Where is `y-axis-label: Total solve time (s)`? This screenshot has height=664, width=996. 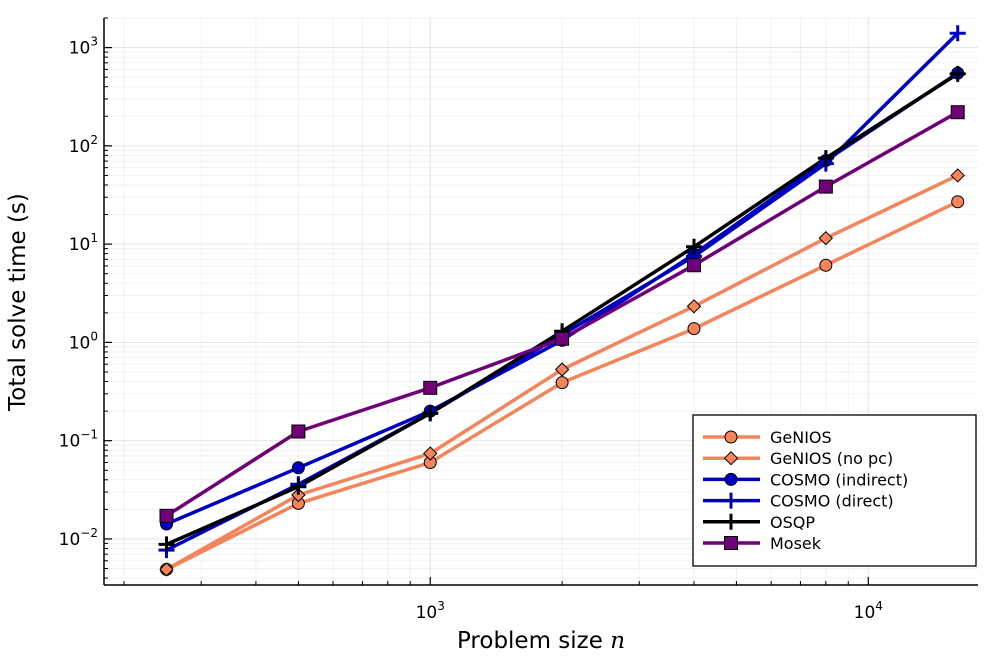
y-axis-label: Total solve time (s) is located at coordinates (18, 302).